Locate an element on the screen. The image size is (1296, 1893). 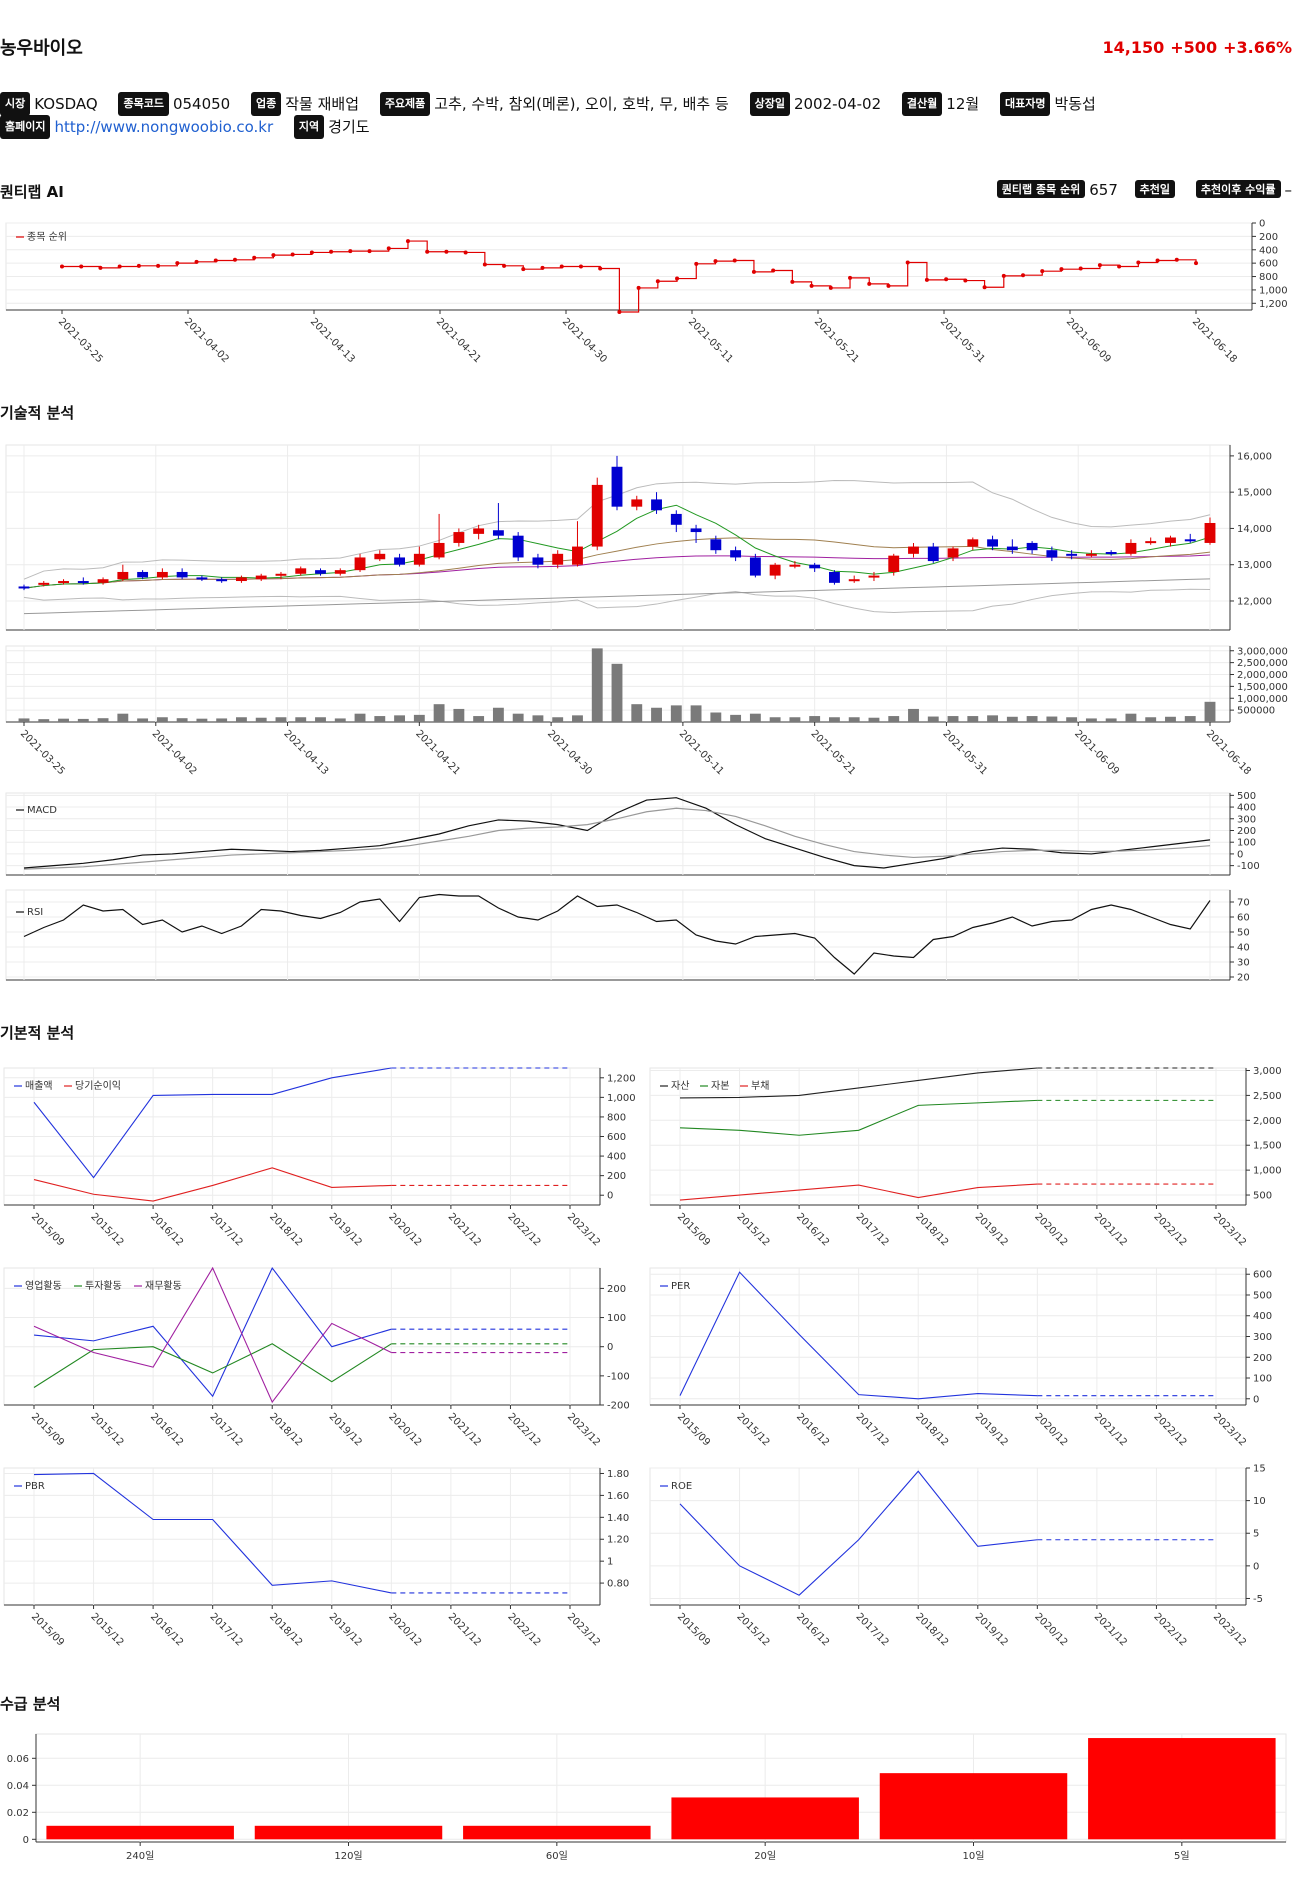
y-tick-label: 500000 is located at coordinates (1256, 711).